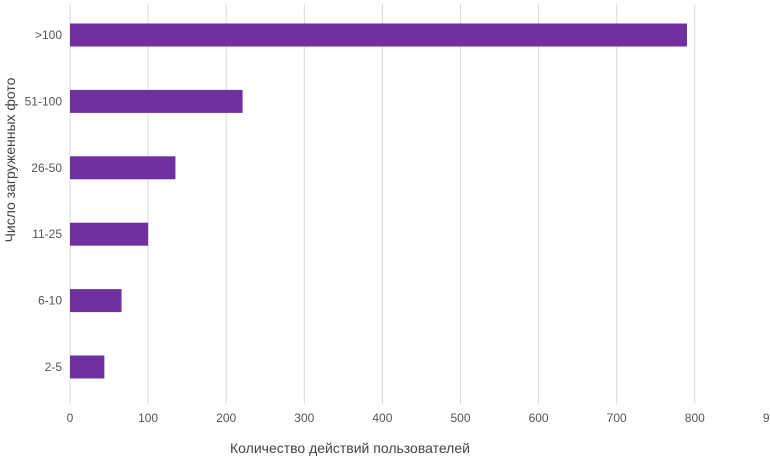 This screenshot has height=475, width=770. Describe the element at coordinates (382, 418) in the screenshot. I see `x-tick-label: 400` at that location.